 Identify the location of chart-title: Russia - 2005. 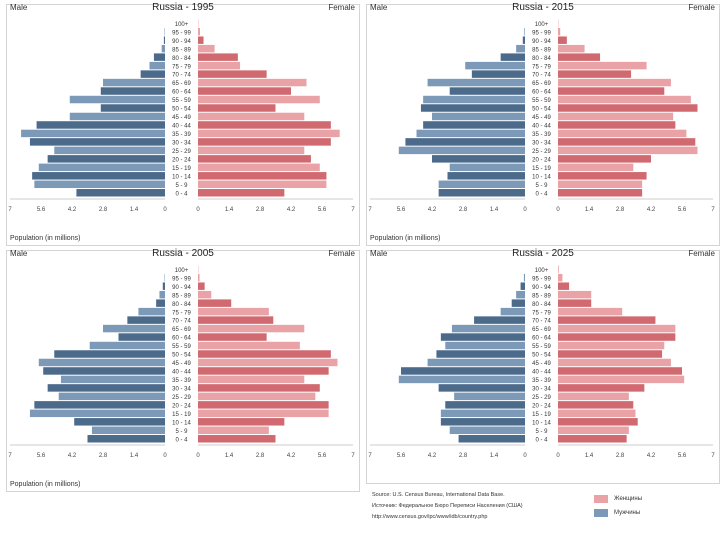
(183, 253).